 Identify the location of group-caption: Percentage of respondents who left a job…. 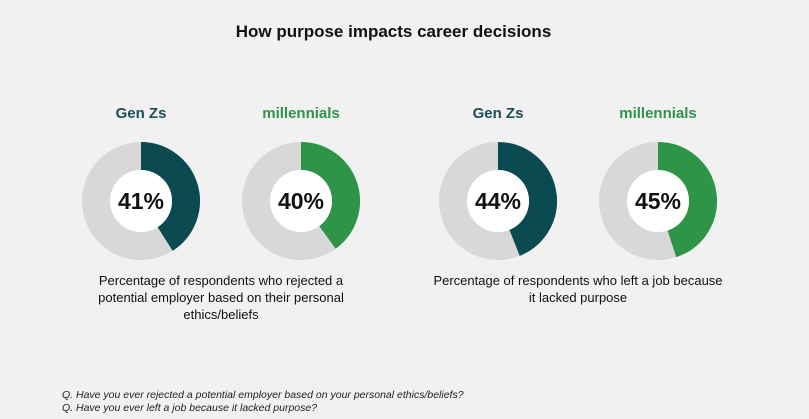
(578, 289).